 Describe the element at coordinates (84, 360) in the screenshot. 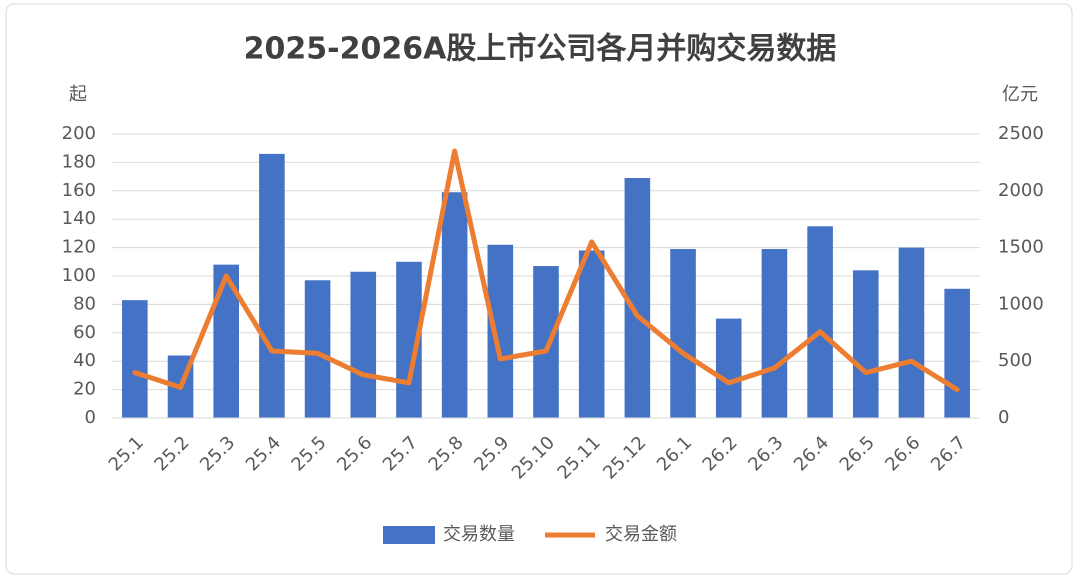

I see `y-tick-label: 40` at that location.